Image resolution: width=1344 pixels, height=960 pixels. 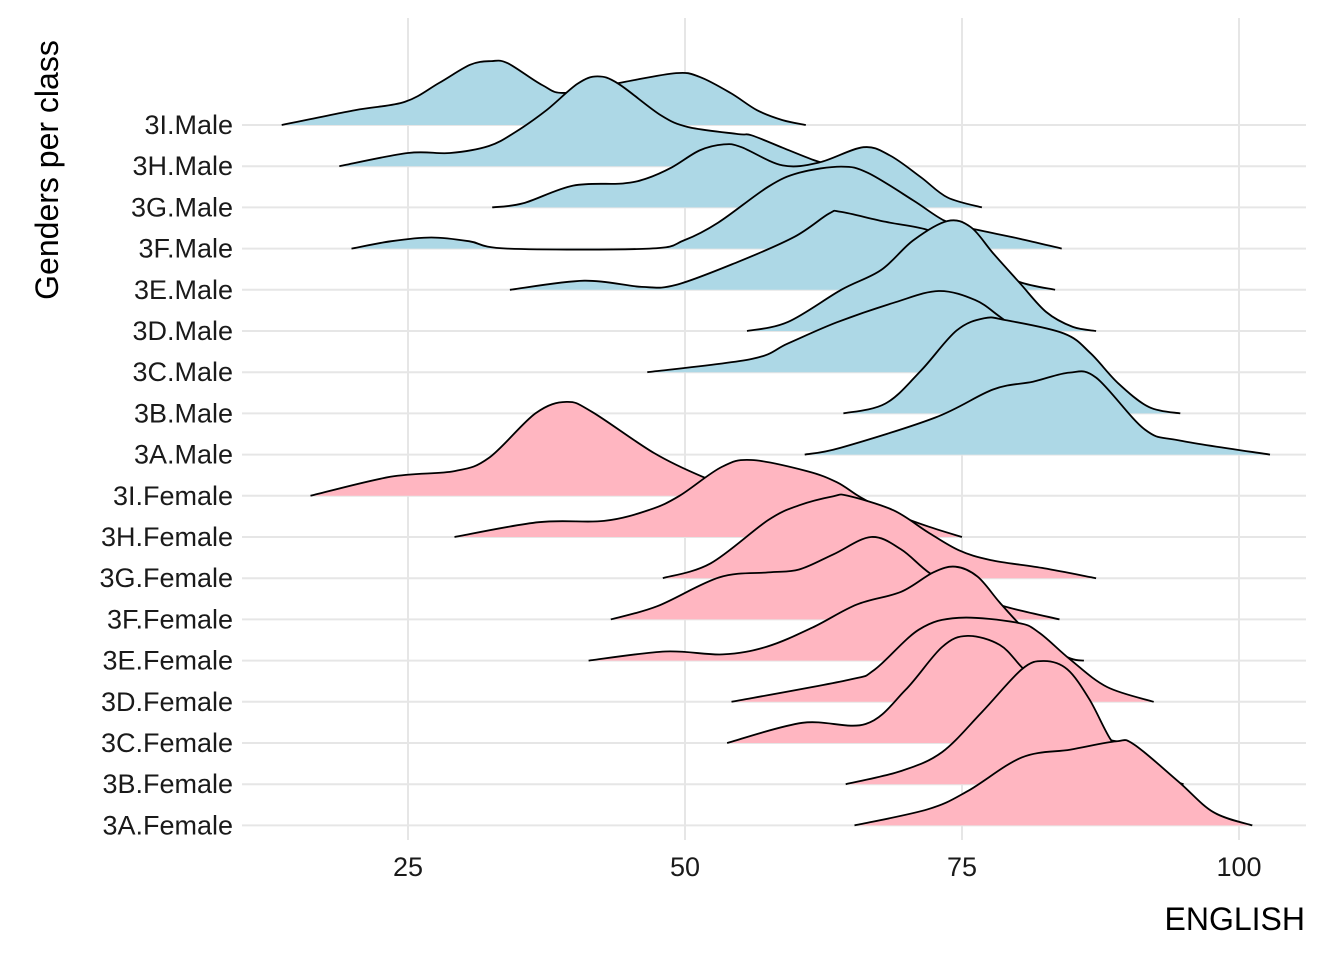 I want to click on x-axis-title: ENGLISH, so click(x=1235, y=919).